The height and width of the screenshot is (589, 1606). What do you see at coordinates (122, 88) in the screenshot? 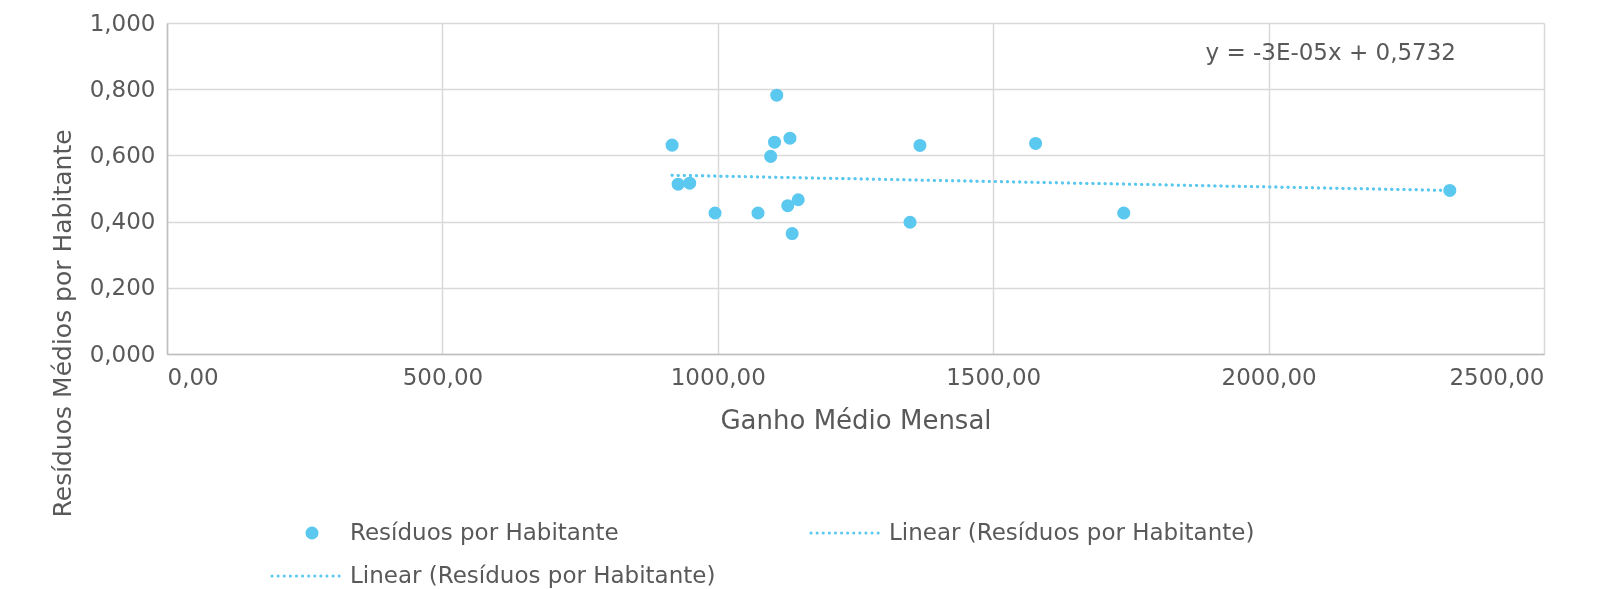
I see `y-tick-label: 0,800` at bounding box center [122, 88].